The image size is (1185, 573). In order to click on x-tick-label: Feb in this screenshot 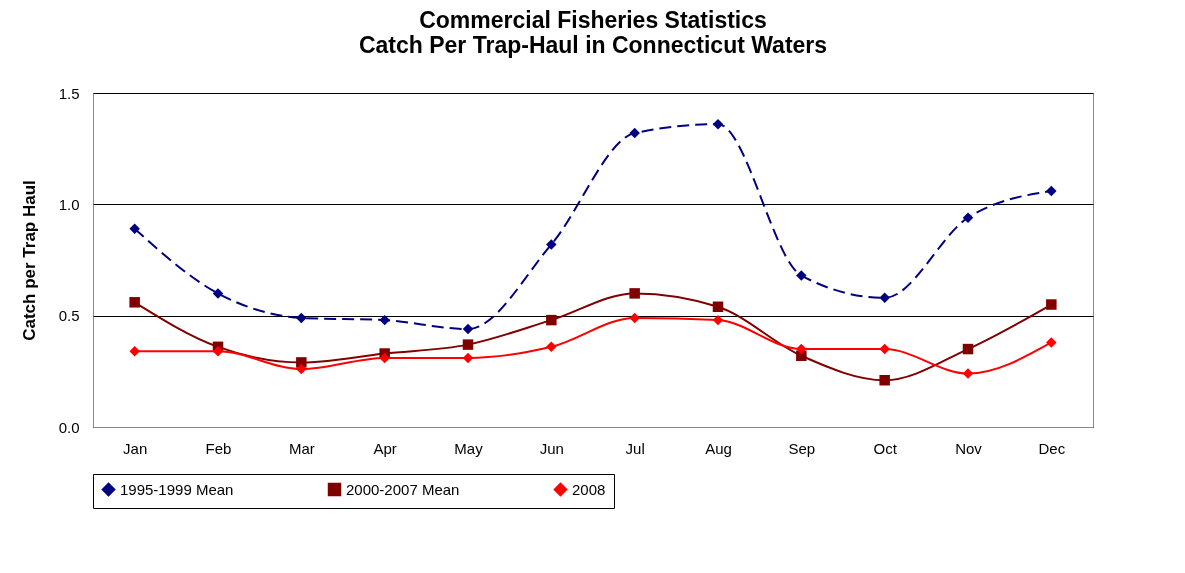, I will do `click(218, 448)`.